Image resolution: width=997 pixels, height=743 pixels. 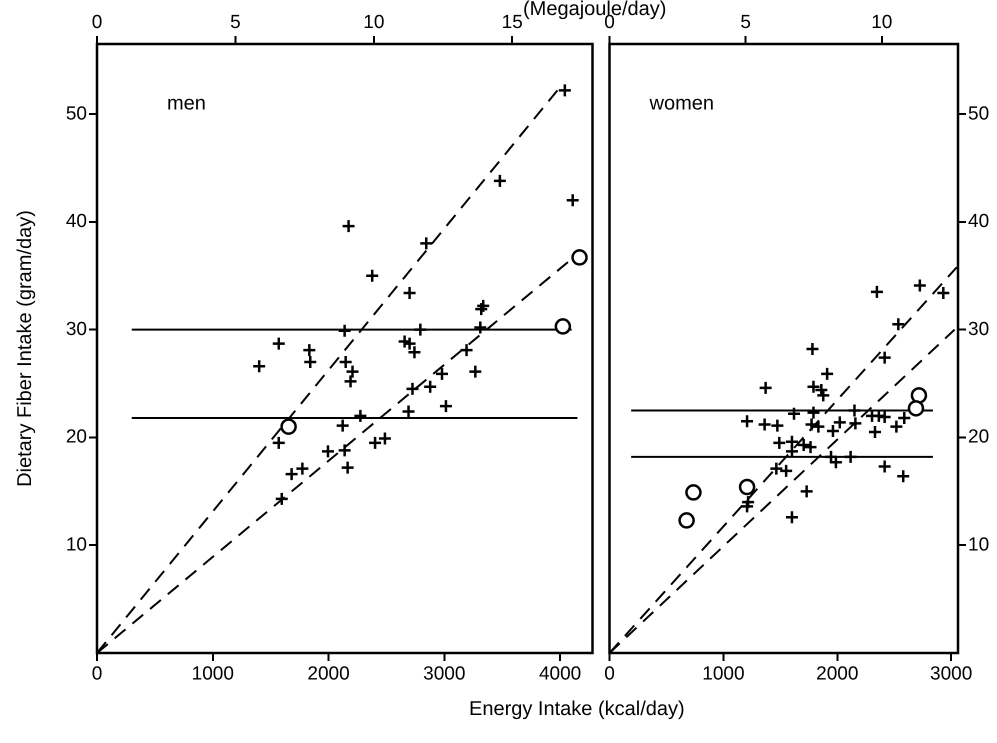 What do you see at coordinates (76, 221) in the screenshot?
I see `y-tick-label: 40` at bounding box center [76, 221].